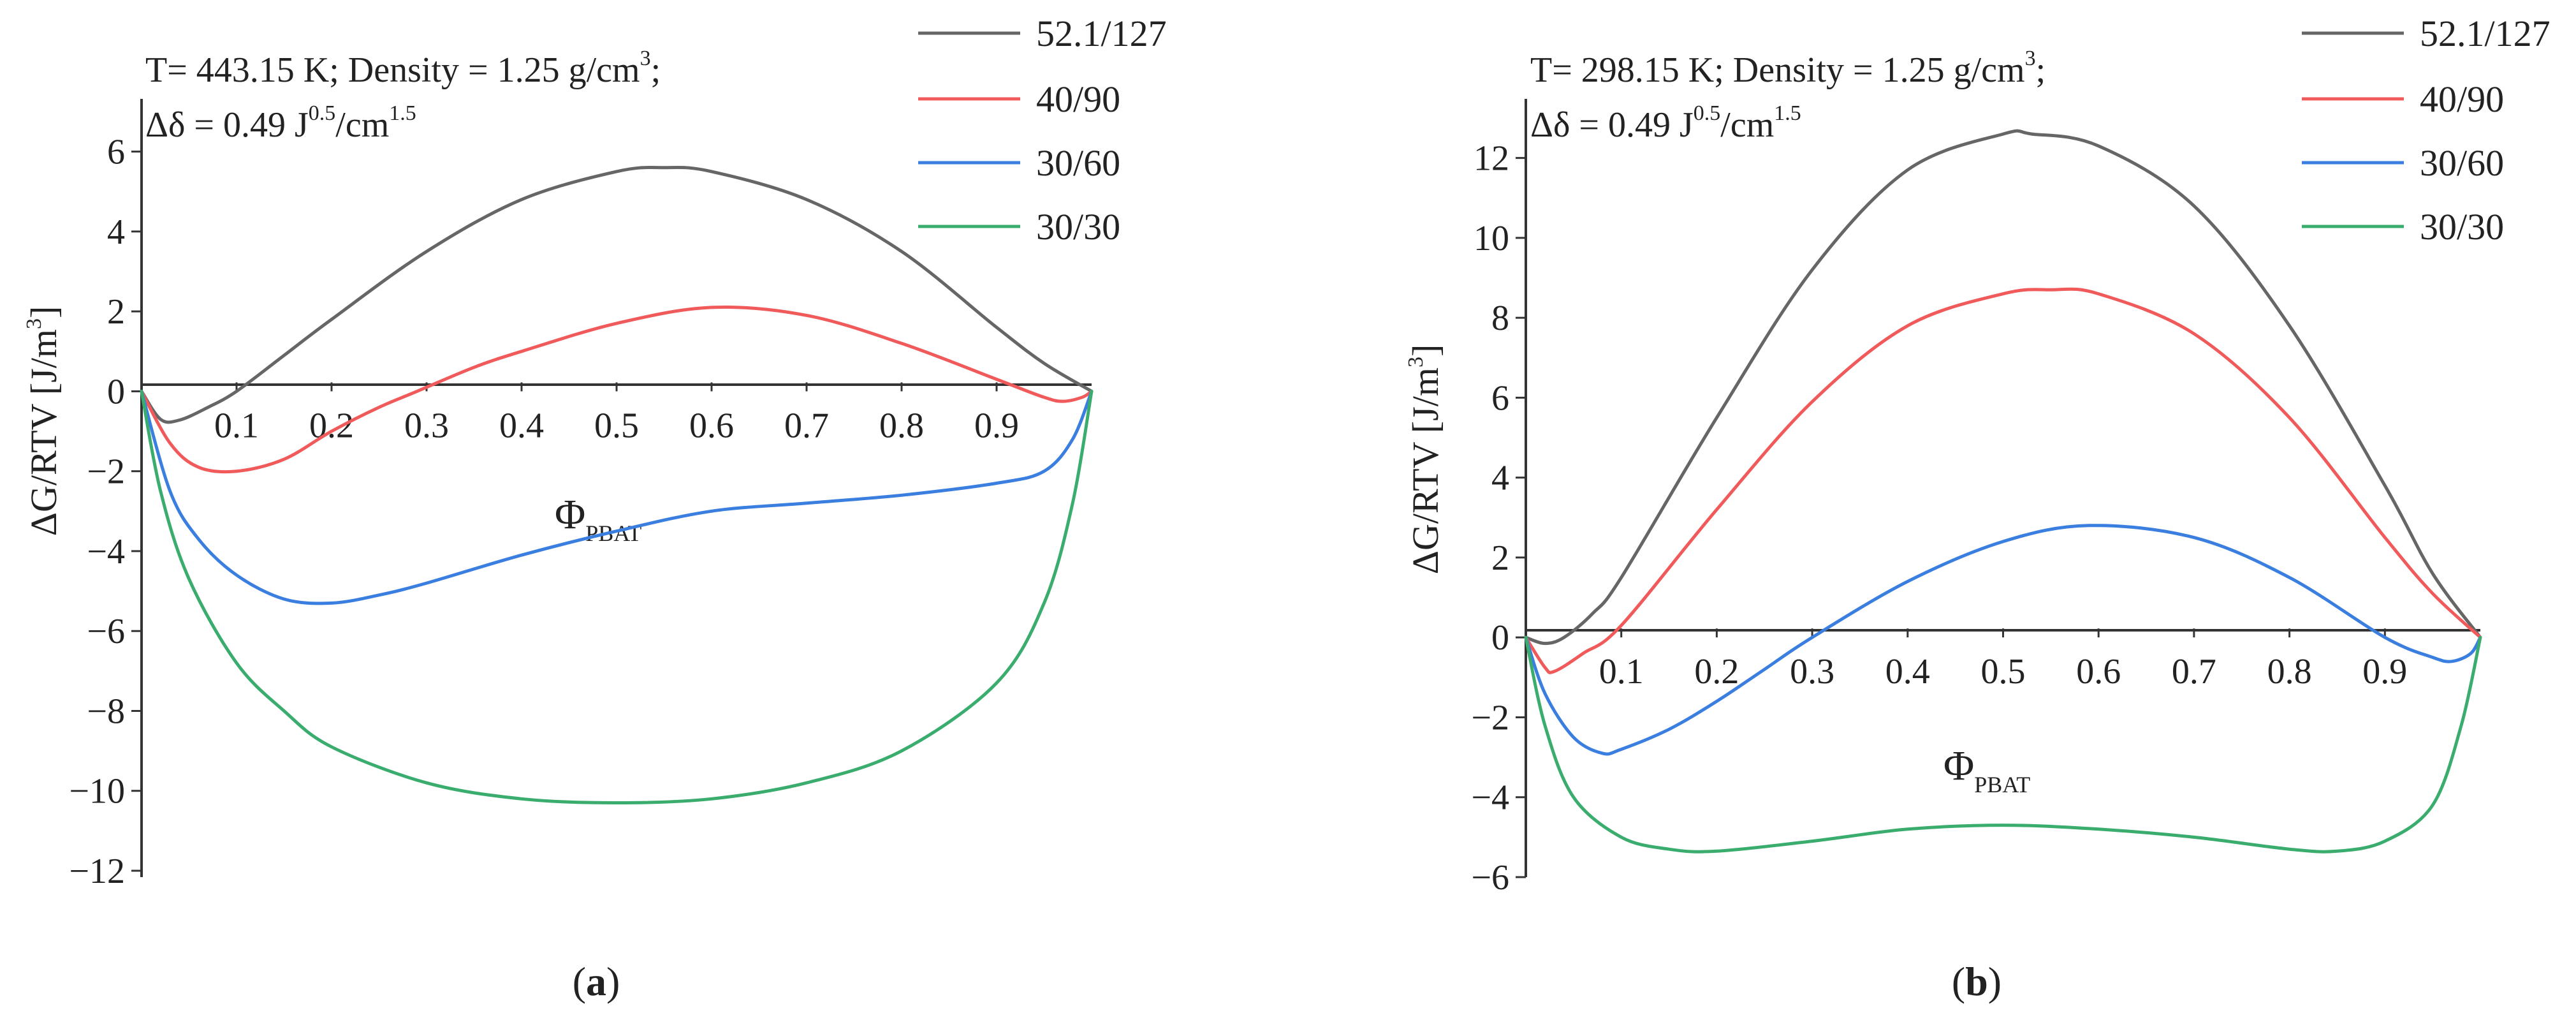 The width and height of the screenshot is (2576, 1013). Describe the element at coordinates (43, 421) in the screenshot. I see `panel-a-y-axis-label: ΔG/RTV [J/m3]` at that location.